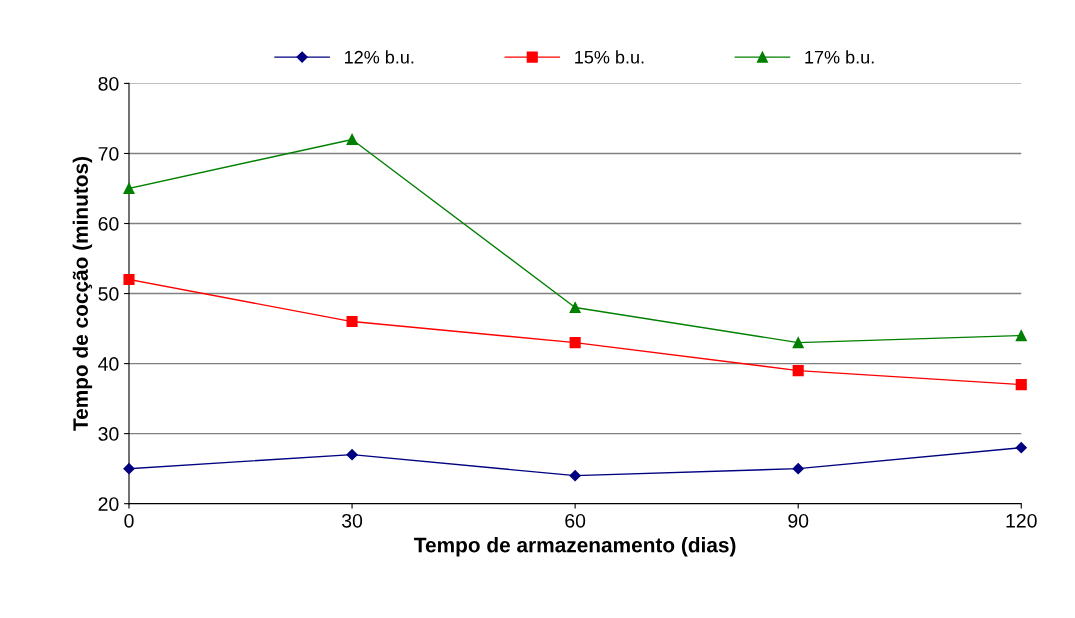  What do you see at coordinates (108, 153) in the screenshot?
I see `y-tick-label: 70` at bounding box center [108, 153].